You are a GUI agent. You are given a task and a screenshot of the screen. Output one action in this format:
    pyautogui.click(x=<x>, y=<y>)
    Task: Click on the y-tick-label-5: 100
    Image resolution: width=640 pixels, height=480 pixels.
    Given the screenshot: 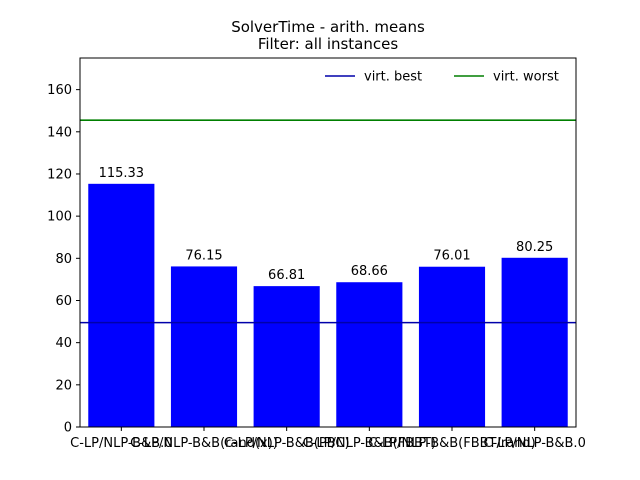 What is the action you would take?
    pyautogui.click(x=59, y=217)
    